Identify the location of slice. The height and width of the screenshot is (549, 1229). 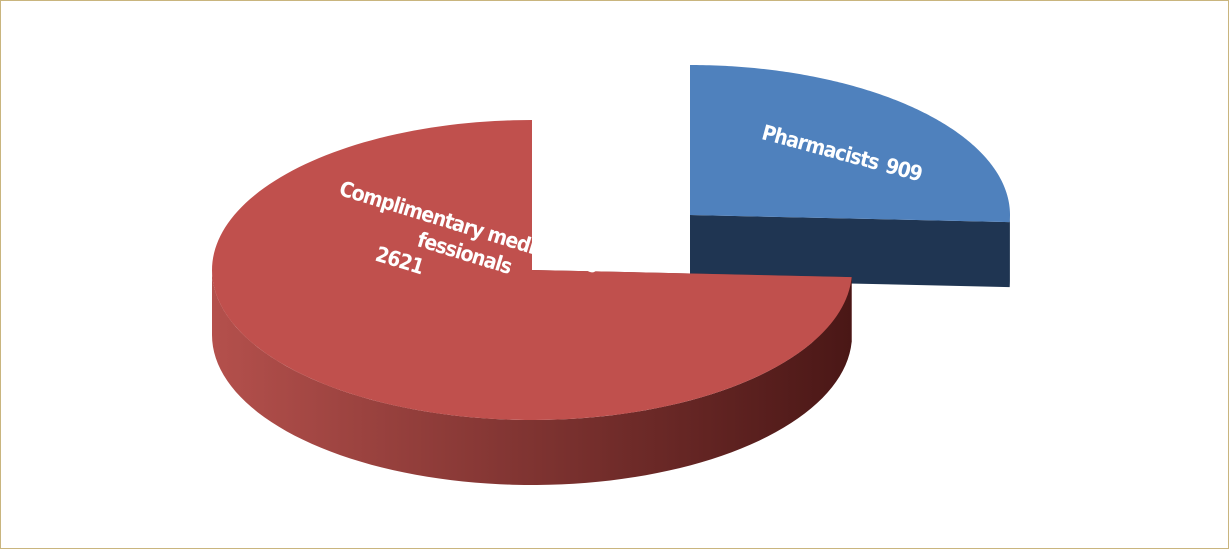
(850, 176).